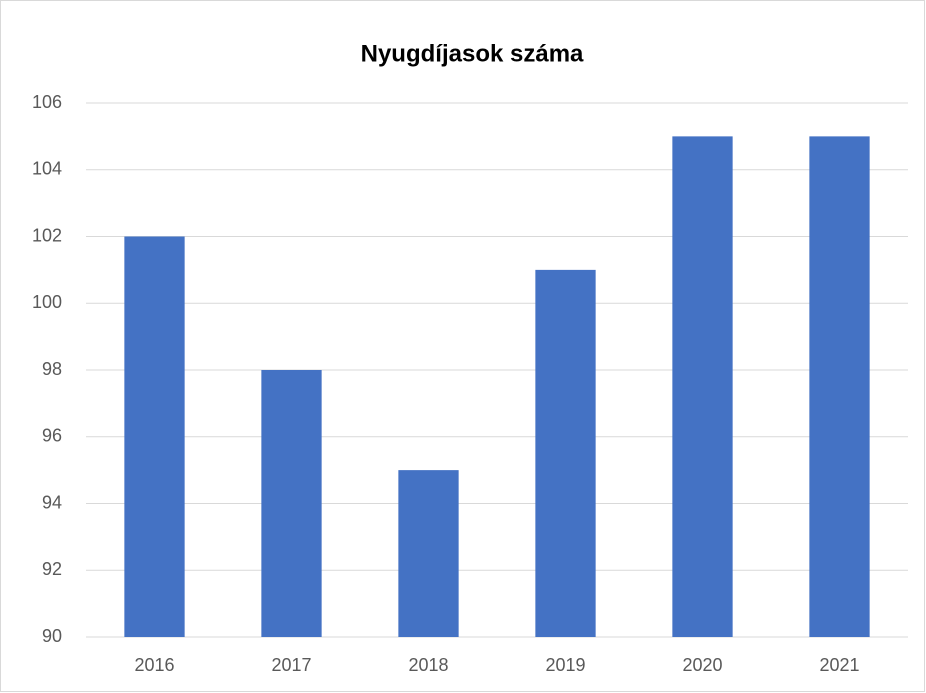  What do you see at coordinates (47, 235) in the screenshot?
I see `y-tick-label: 102` at bounding box center [47, 235].